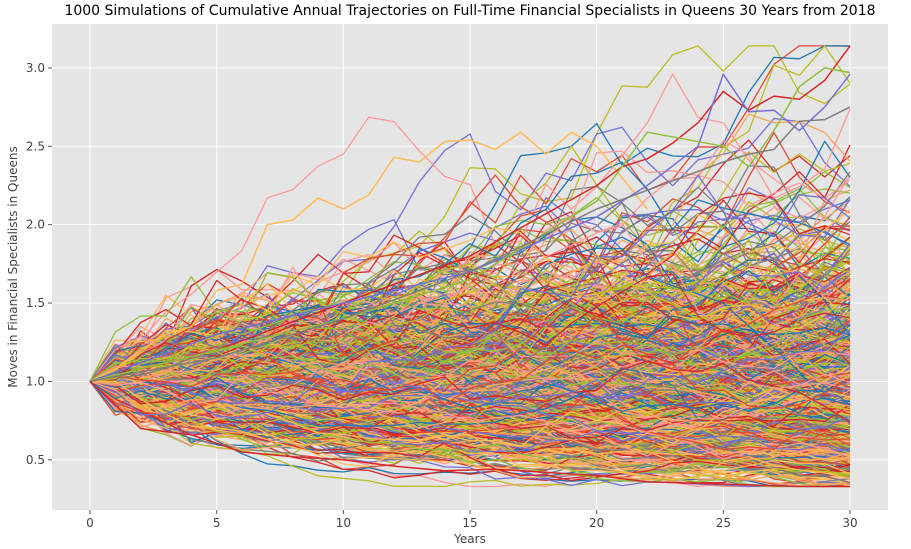 Image resolution: width=911 pixels, height=549 pixels. What do you see at coordinates (849, 523) in the screenshot?
I see `x-tick-label: 30` at bounding box center [849, 523].